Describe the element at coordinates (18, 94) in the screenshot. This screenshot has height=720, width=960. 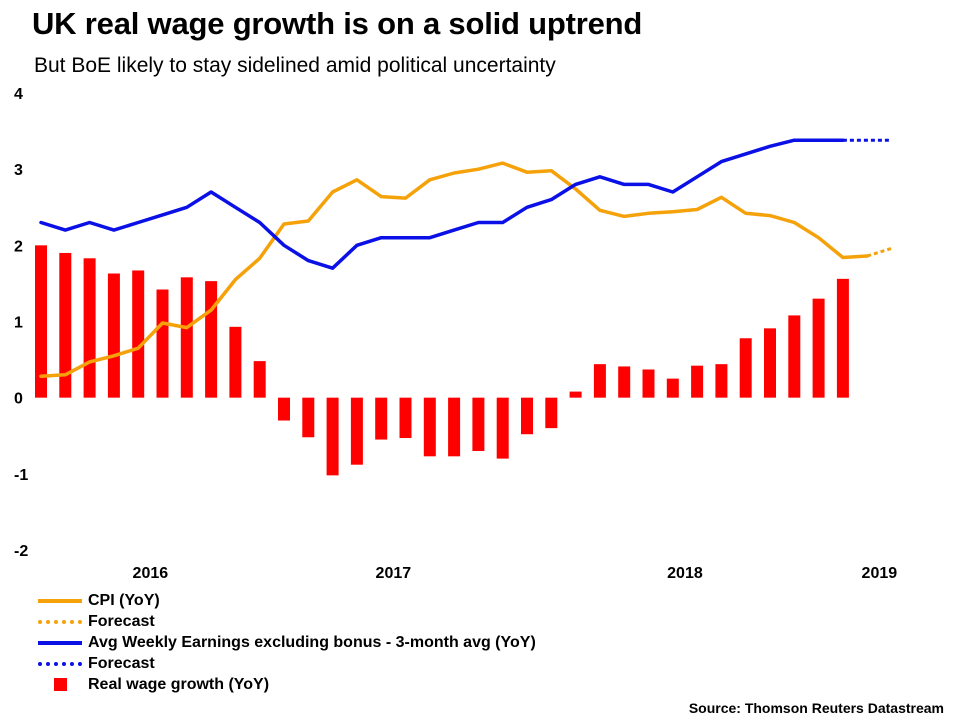
I see `y-tick-label: 4` at that location.